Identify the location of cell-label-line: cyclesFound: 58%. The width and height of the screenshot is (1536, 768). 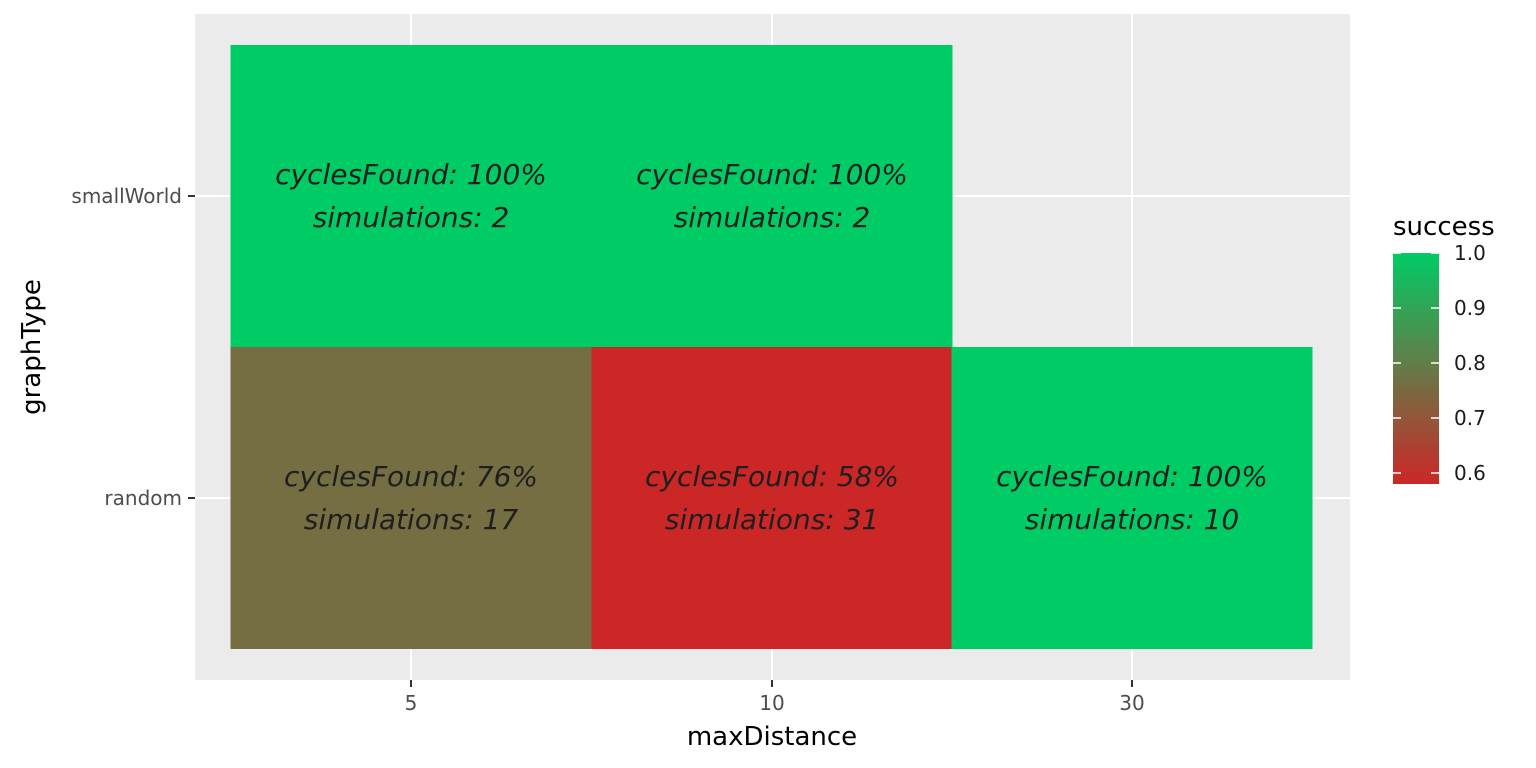
(772, 476).